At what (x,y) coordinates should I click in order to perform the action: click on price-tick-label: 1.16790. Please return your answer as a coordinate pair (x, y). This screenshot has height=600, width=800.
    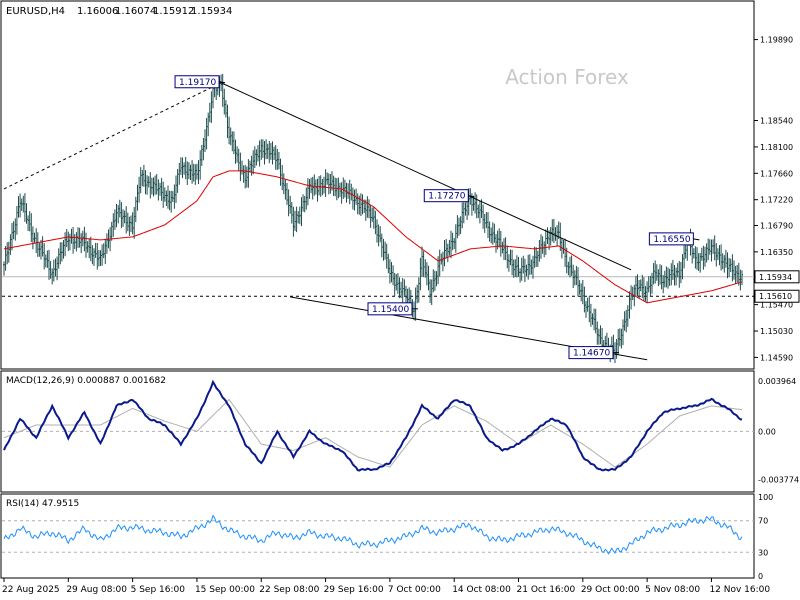
    Looking at the image, I should click on (776, 225).